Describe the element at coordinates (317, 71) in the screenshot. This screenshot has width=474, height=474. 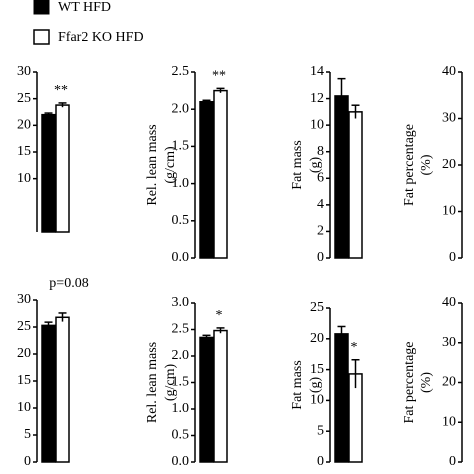
I see `y-tick-label: 14` at that location.